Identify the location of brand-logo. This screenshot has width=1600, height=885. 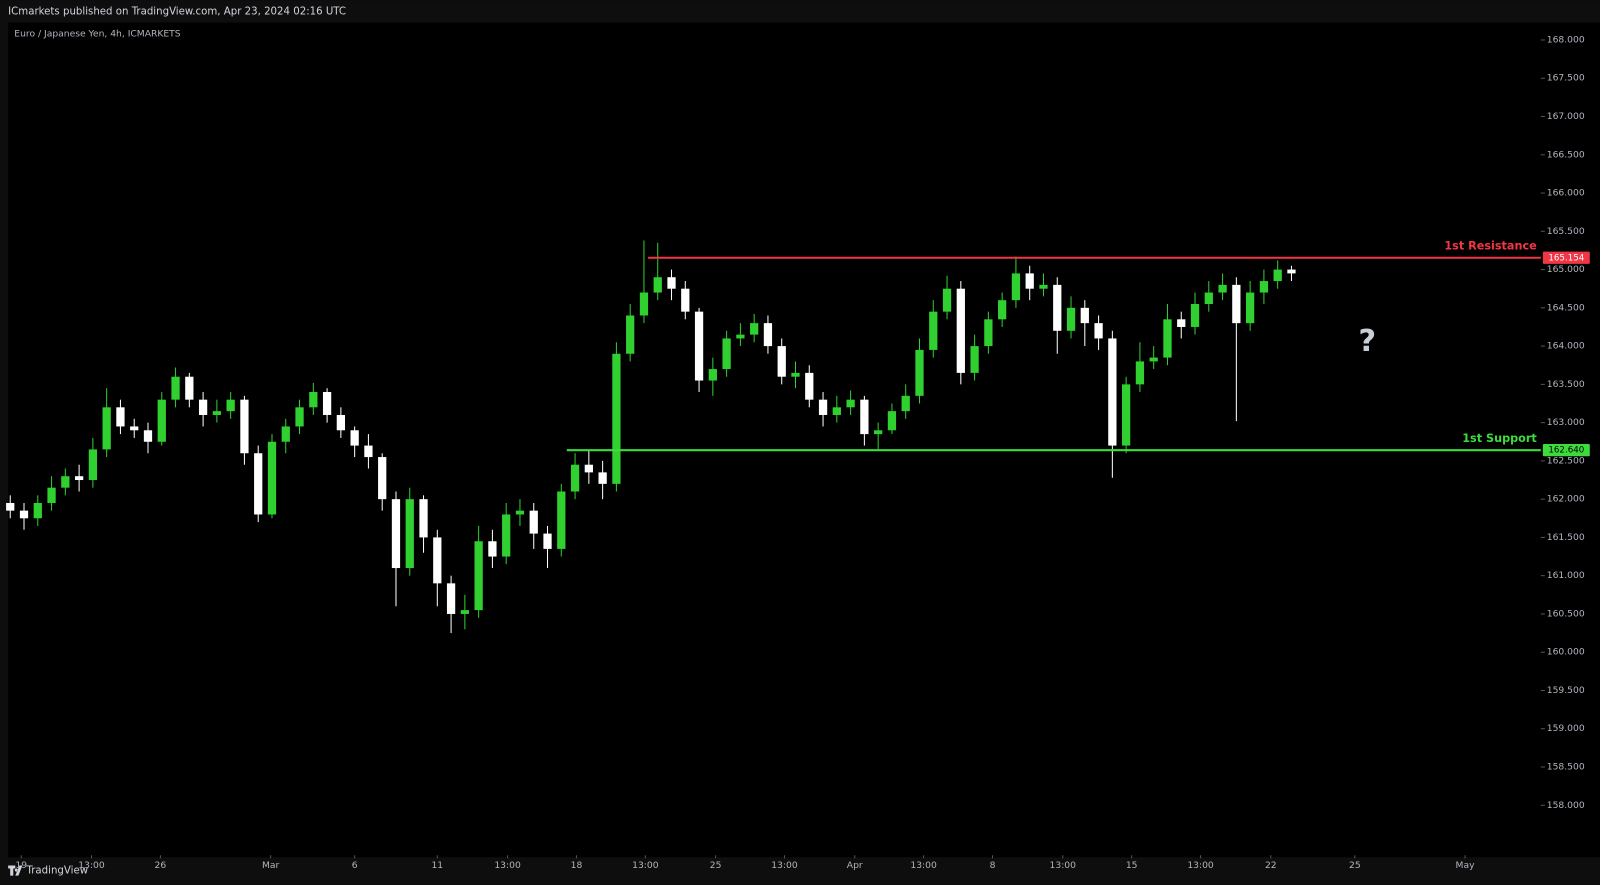
(15, 870).